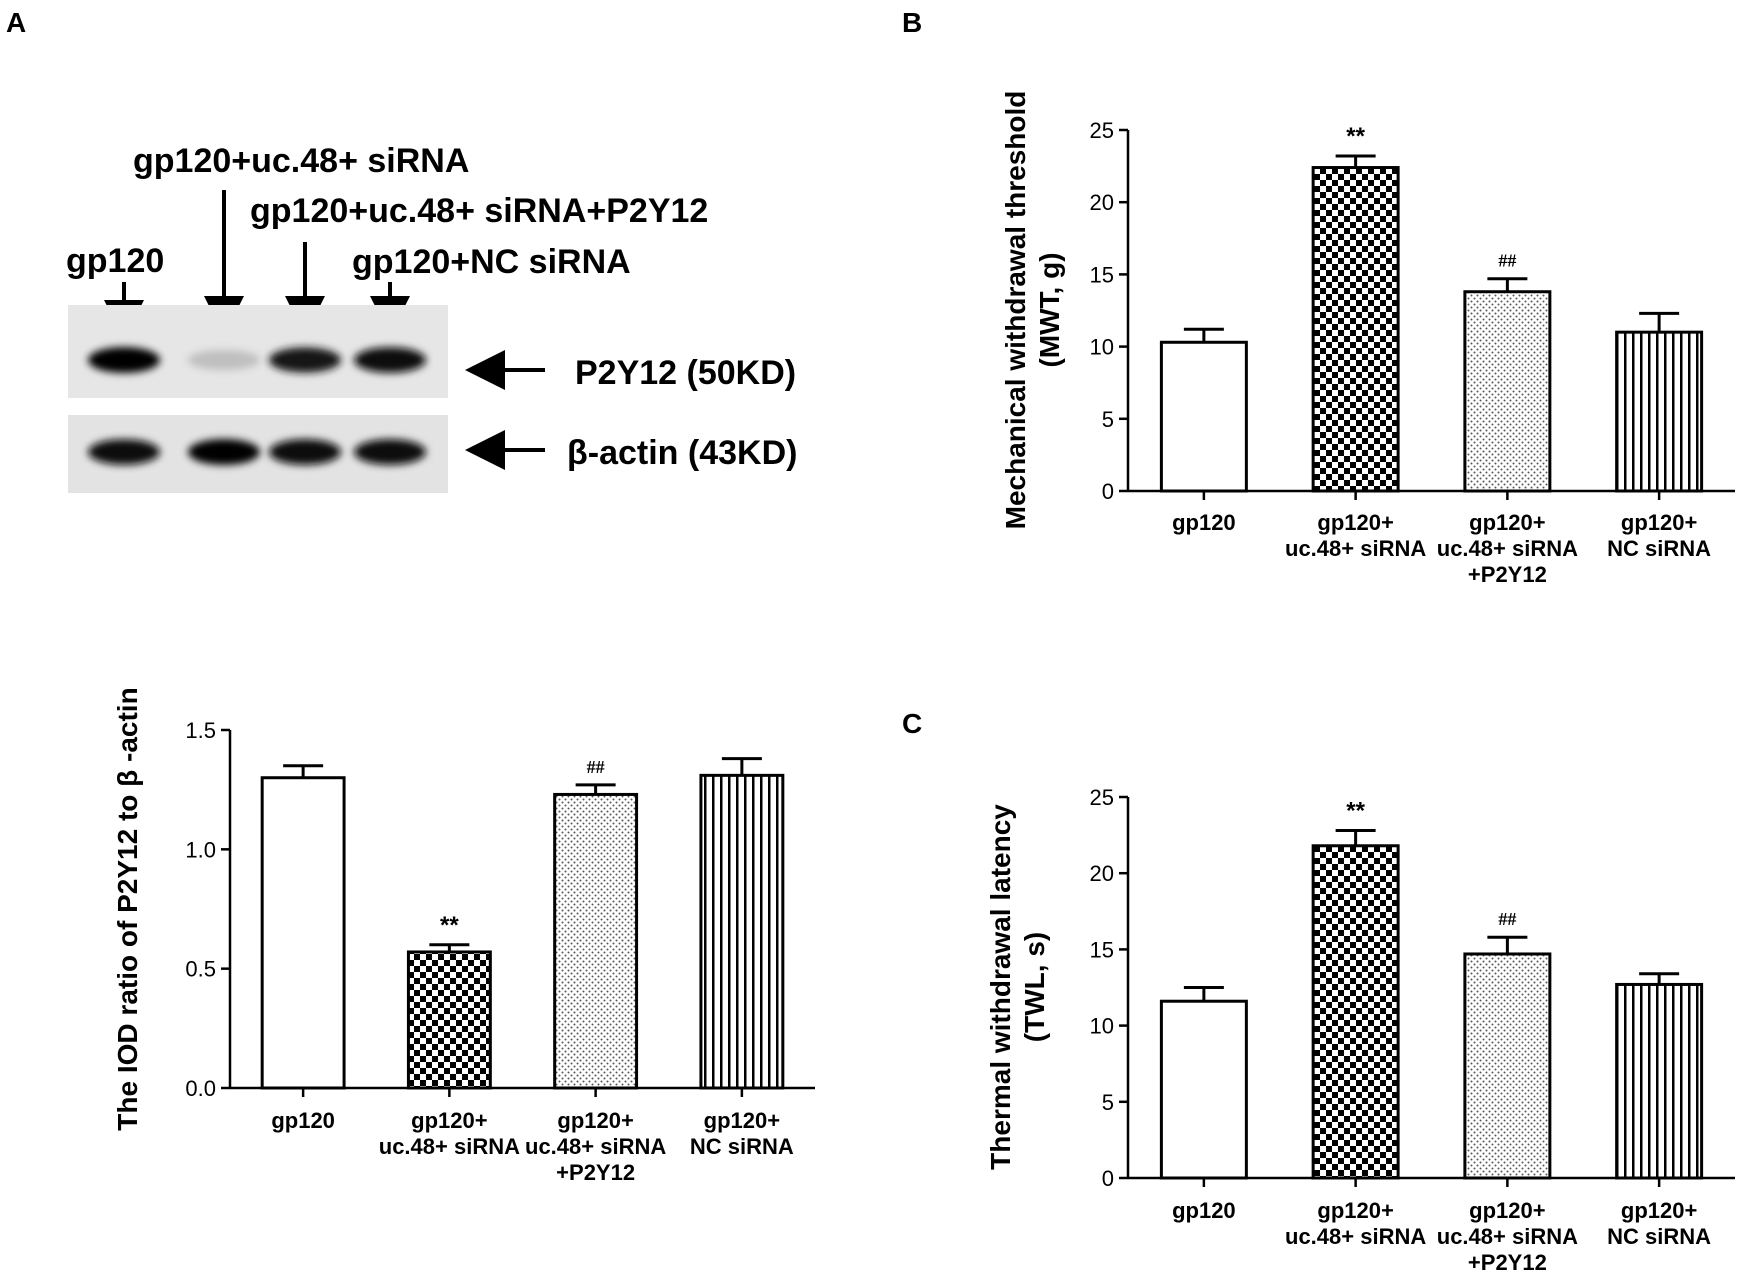 The width and height of the screenshot is (1750, 1283). I want to click on blot-lane-label-4: gp120+NC siRNA, so click(491, 262).